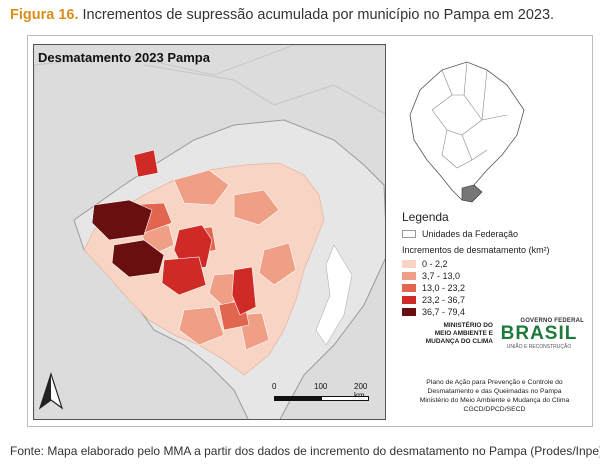 The height and width of the screenshot is (472, 600). Describe the element at coordinates (463, 333) in the screenshot. I see `ministry-line: MEIO AMBIENTE E` at that location.